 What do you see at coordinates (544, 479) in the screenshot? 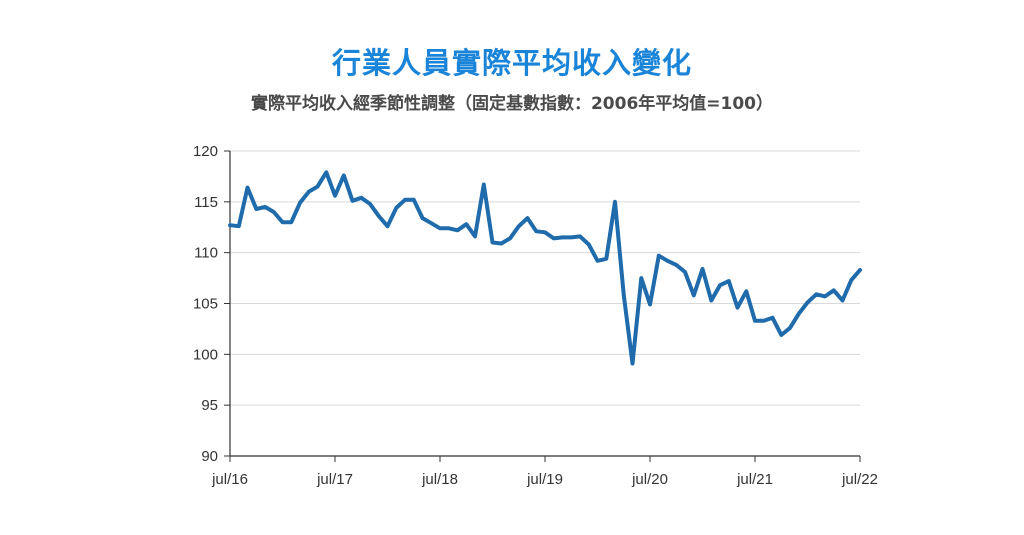
I see `x-tick-label: jul/19` at bounding box center [544, 479].